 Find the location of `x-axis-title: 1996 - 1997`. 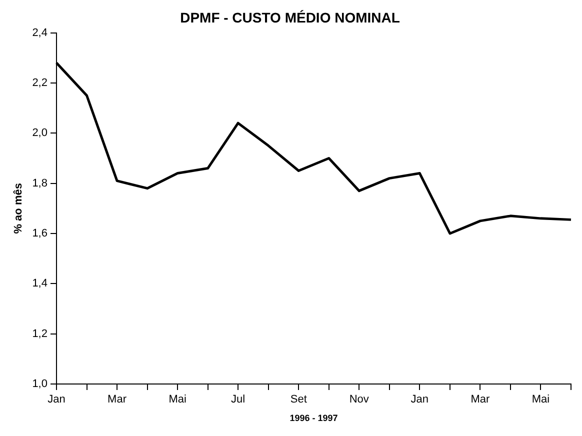

x-axis-title: 1996 - 1997 is located at coordinates (314, 418).